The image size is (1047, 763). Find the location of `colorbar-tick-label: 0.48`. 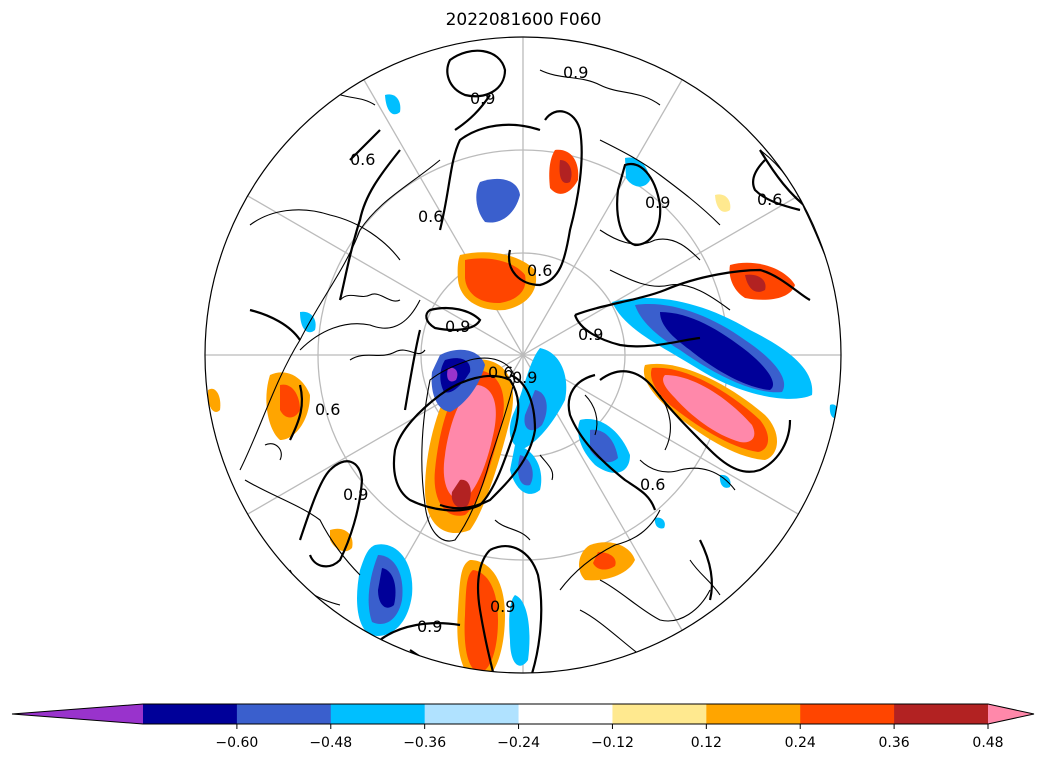

colorbar-tick-label: 0.48 is located at coordinates (988, 743).